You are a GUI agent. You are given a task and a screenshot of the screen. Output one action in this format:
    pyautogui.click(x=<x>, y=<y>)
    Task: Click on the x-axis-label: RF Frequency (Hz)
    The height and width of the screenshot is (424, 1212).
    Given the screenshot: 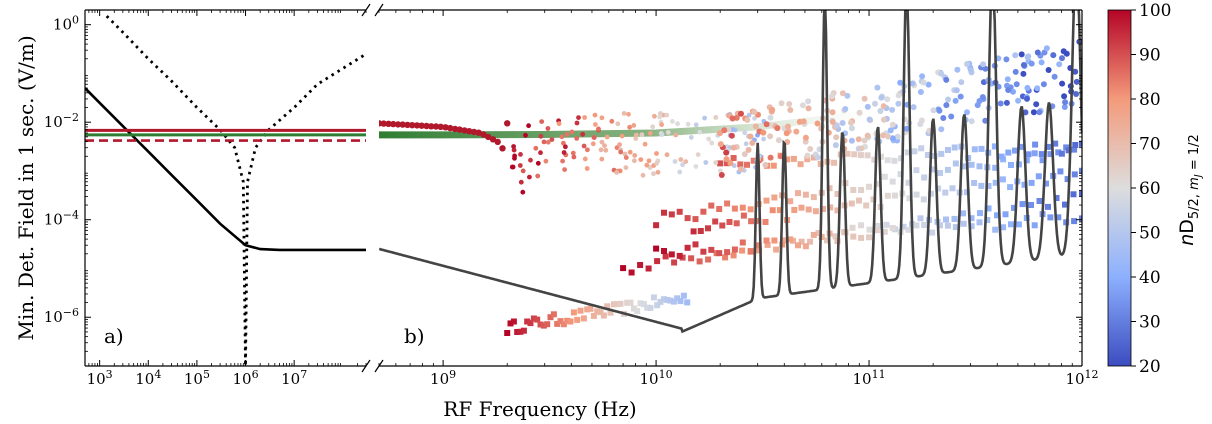 What is the action you would take?
    pyautogui.click(x=539, y=409)
    